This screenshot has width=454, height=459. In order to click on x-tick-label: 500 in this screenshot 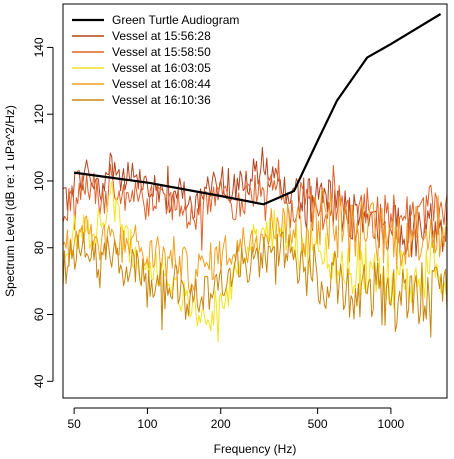, I will do `click(318, 424)`.